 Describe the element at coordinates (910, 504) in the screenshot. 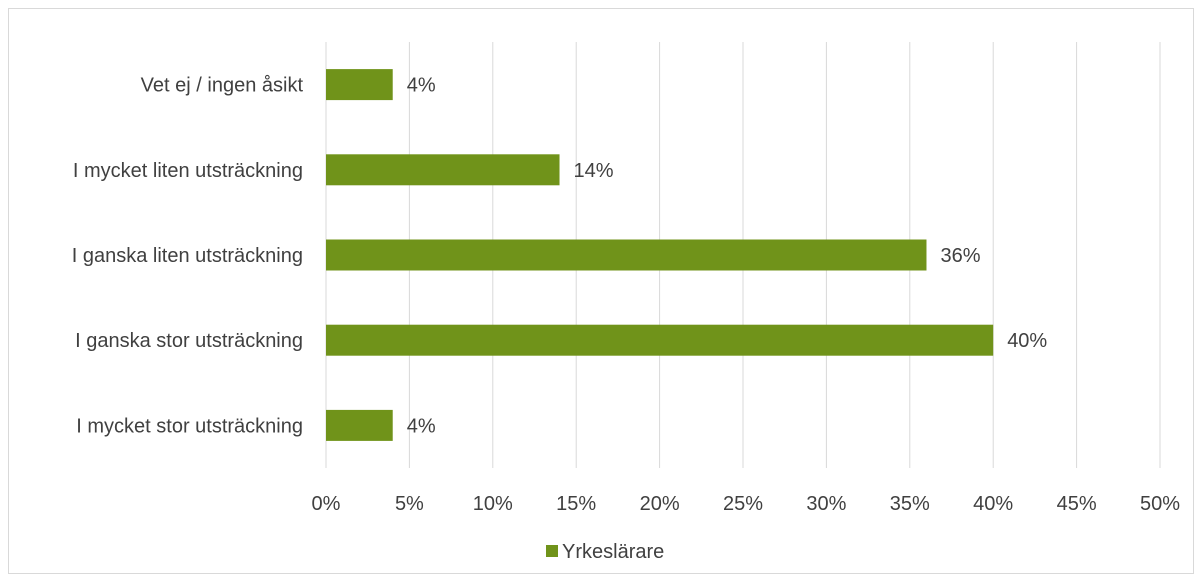

I see `x-tick-label: 35%` at that location.